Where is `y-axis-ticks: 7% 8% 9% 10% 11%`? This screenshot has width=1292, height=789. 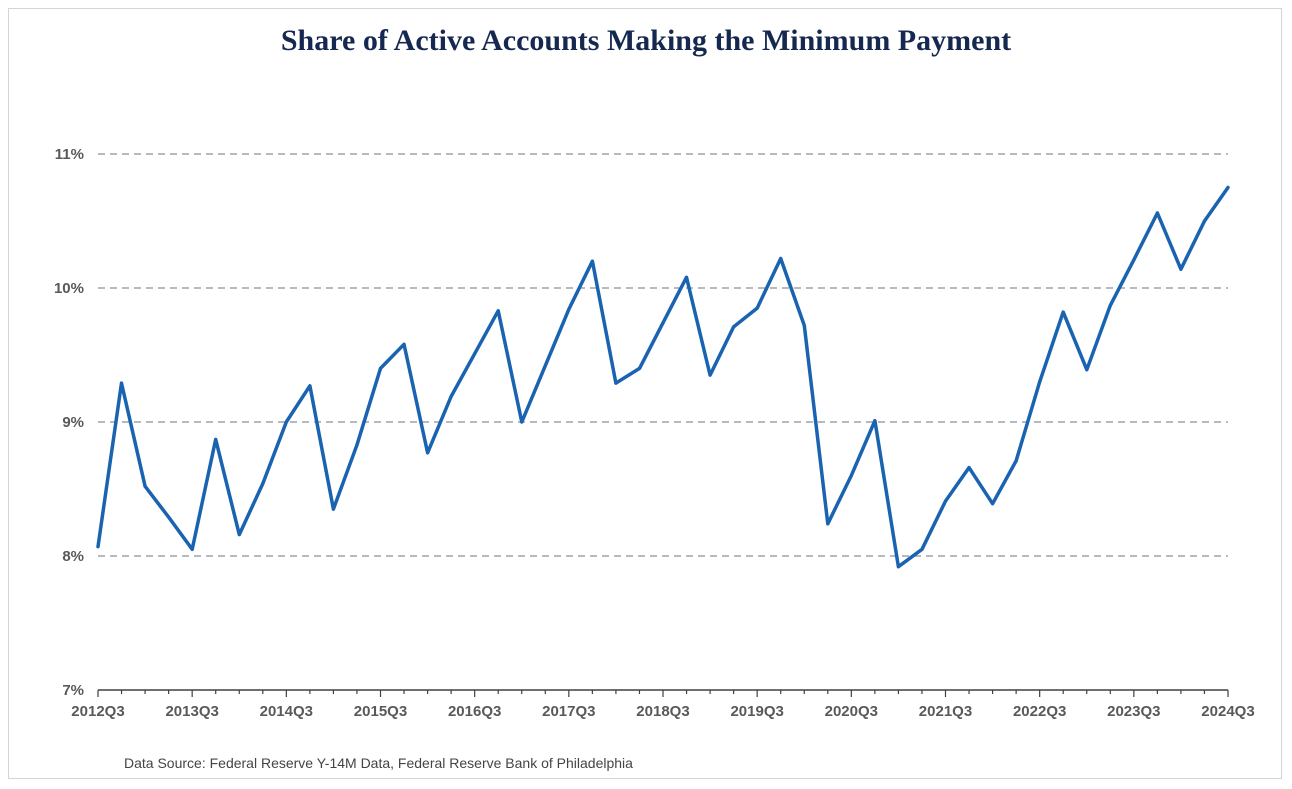
y-axis-ticks: 7% 8% 9% 10% 11% is located at coordinates (69, 422).